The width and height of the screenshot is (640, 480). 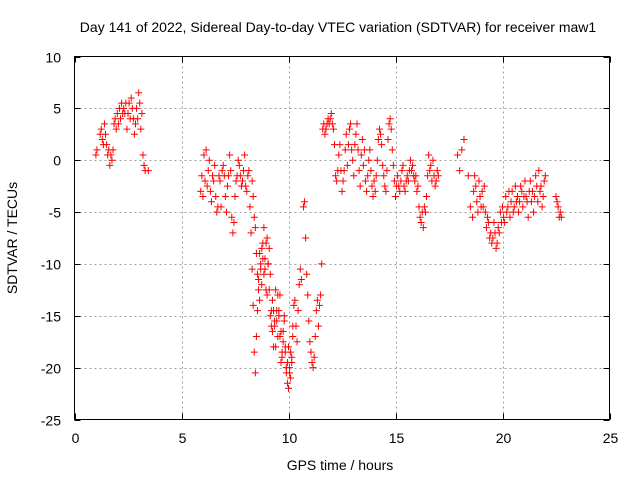 What do you see at coordinates (504, 438) in the screenshot?
I see `x-tick-label: 20` at bounding box center [504, 438].